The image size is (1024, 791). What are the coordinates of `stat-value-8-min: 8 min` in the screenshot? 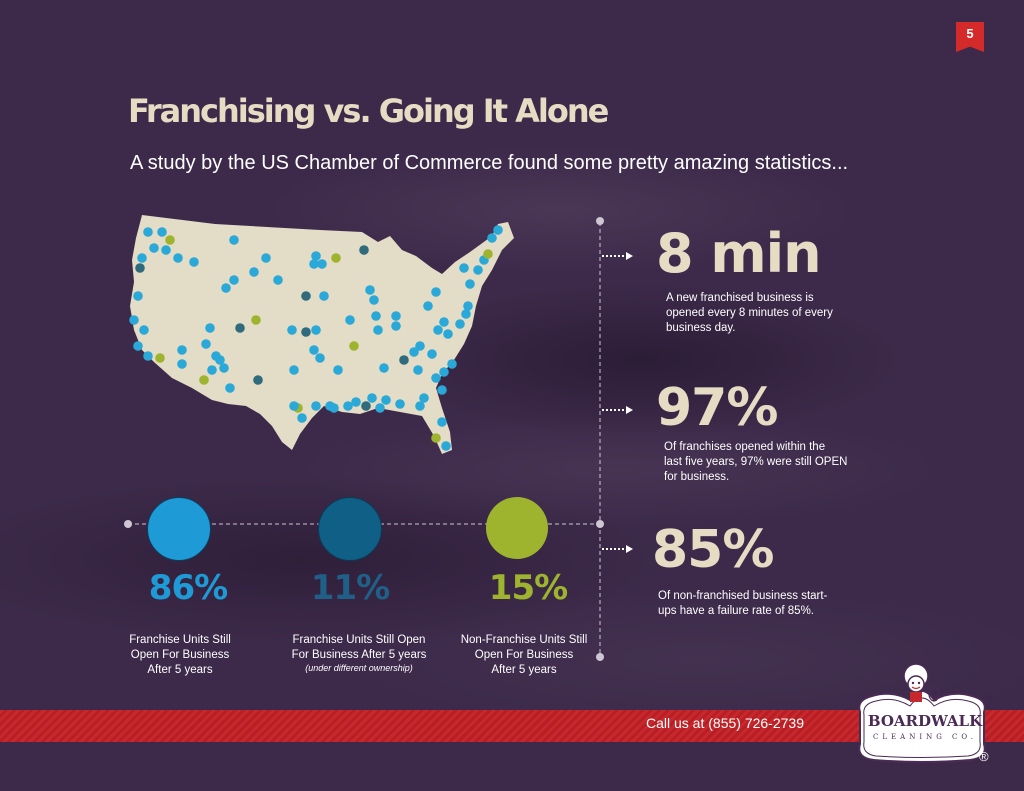 It's located at (739, 253).